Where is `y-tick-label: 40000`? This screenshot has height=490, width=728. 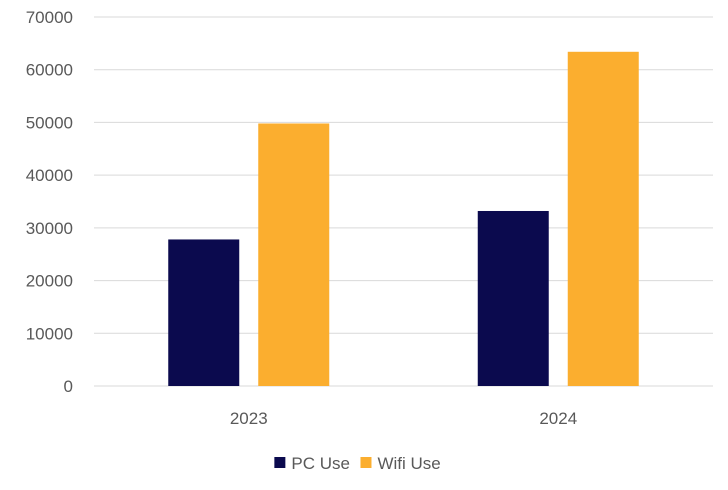 y-tick-label: 40000 is located at coordinates (49, 175).